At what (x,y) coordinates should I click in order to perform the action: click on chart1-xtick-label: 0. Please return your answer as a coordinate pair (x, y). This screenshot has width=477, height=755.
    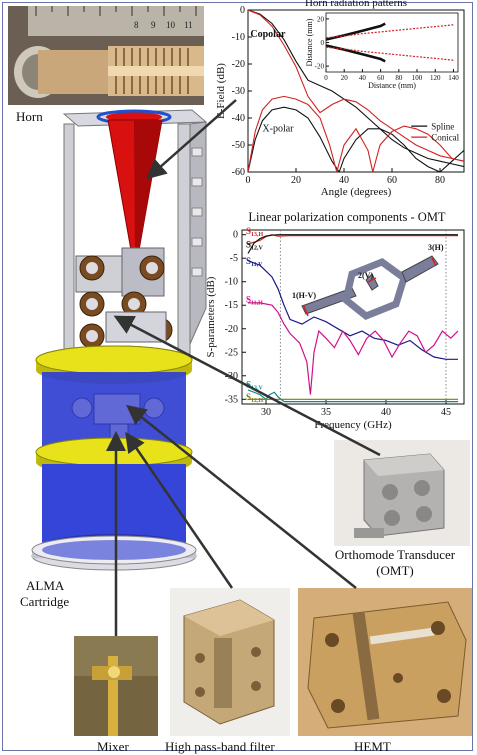
    Looking at the image, I should click on (248, 180).